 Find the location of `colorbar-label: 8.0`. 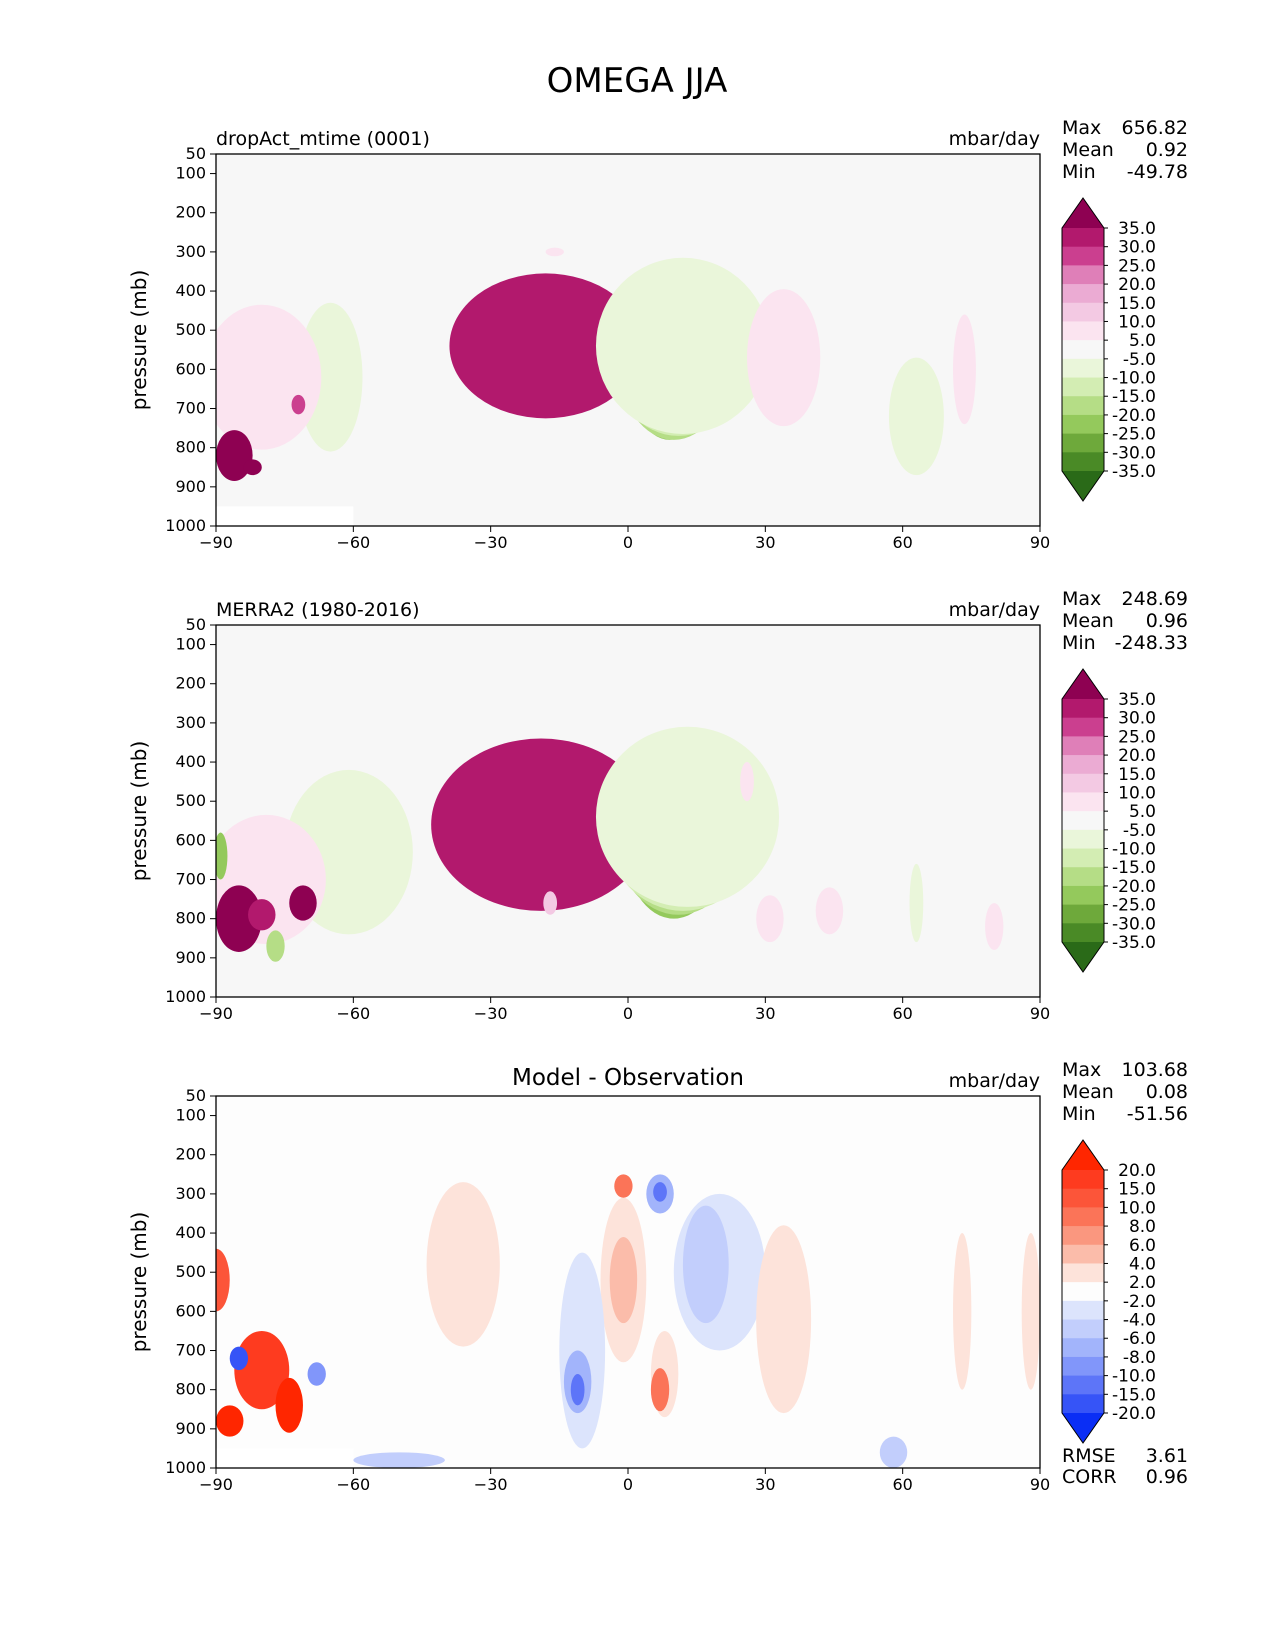

colorbar-label: 8.0 is located at coordinates (1142, 1227).